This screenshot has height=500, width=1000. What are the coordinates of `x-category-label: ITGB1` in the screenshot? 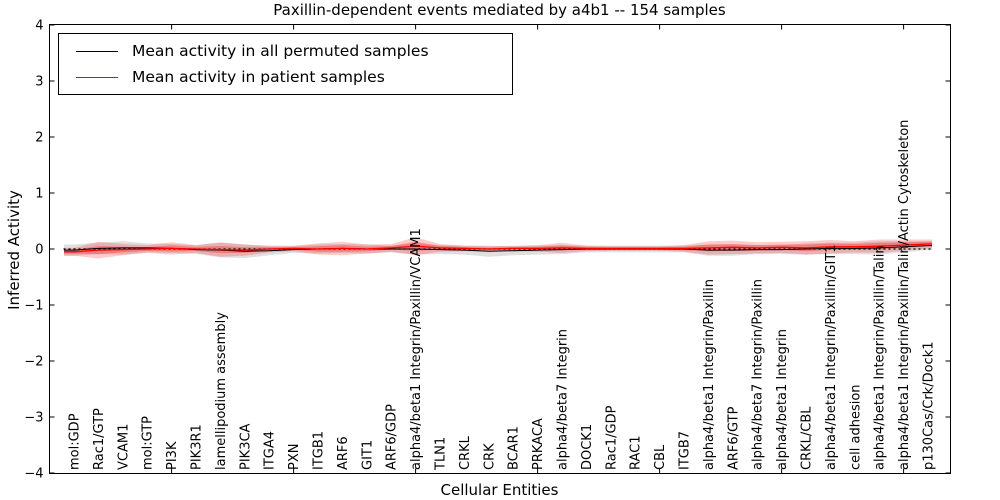 It's located at (319, 450).